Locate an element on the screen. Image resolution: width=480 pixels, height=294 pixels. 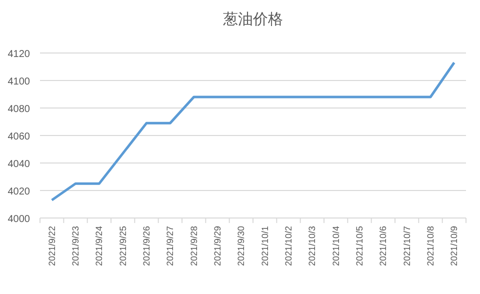
x-tick-label: 2021/9/27 is located at coordinates (170, 246).